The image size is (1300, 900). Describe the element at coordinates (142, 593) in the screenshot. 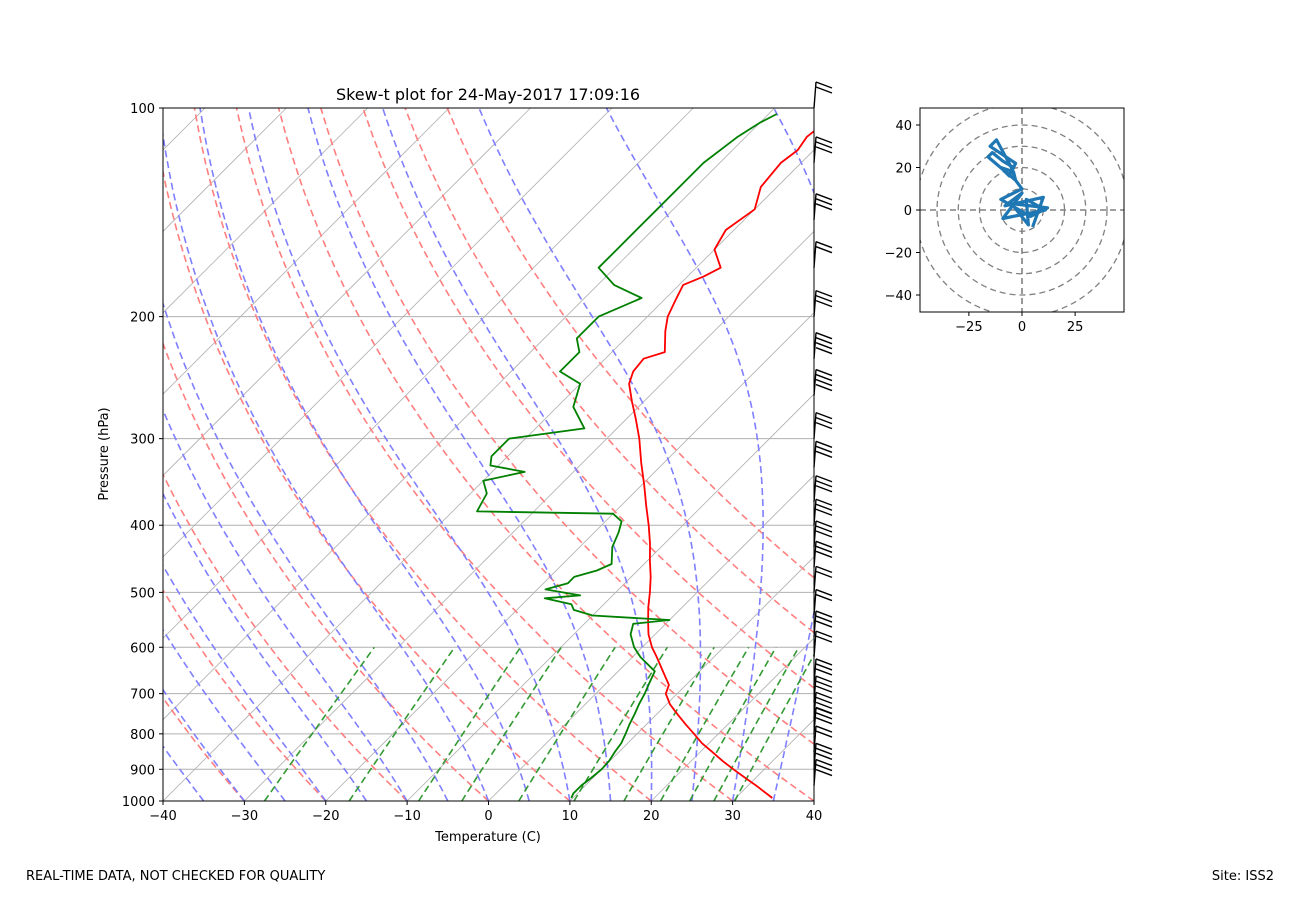

I see `y-tick-label: 500` at that location.